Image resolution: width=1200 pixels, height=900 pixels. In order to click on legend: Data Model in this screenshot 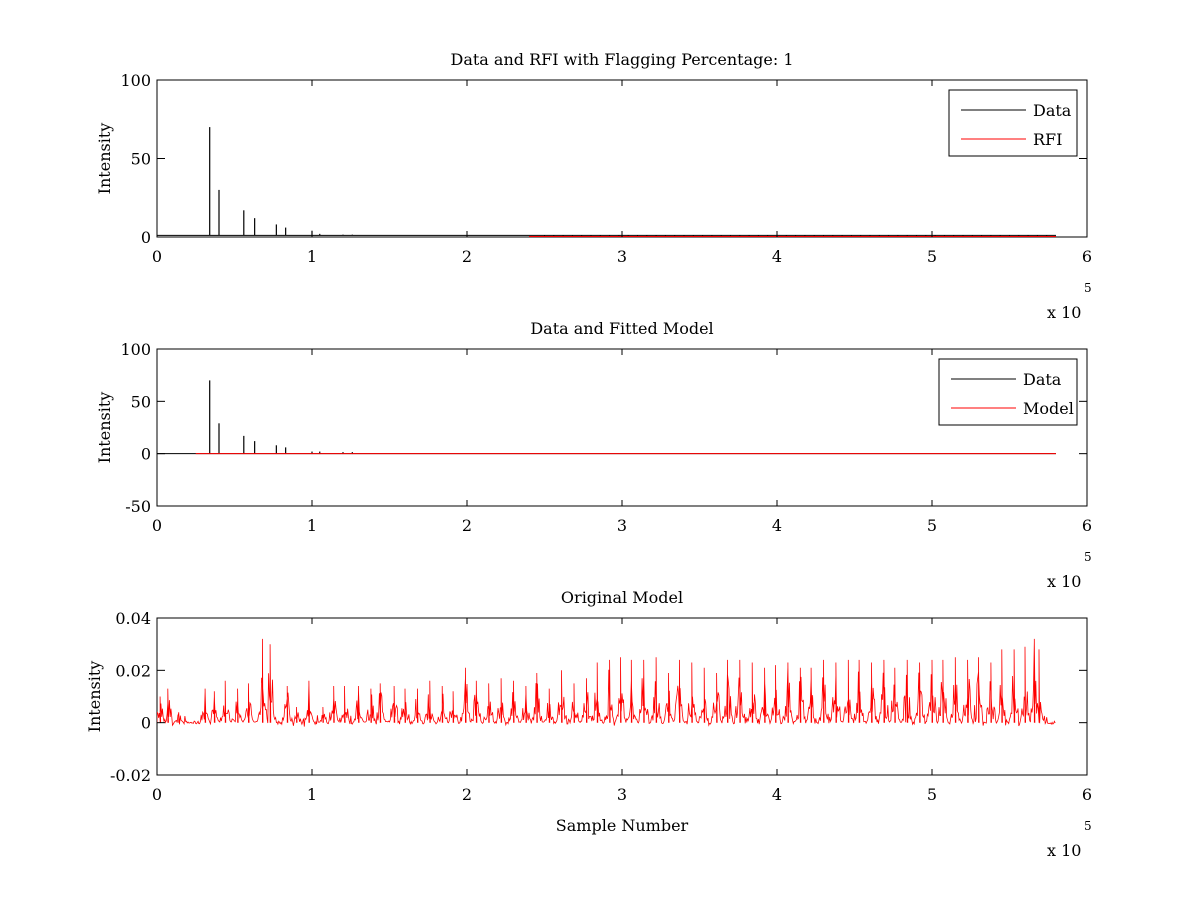, I will do `click(1008, 392)`.